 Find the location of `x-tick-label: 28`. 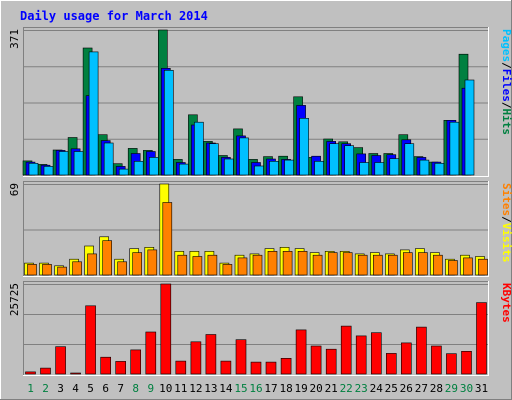

x-tick-label: 28 is located at coordinates (436, 388).